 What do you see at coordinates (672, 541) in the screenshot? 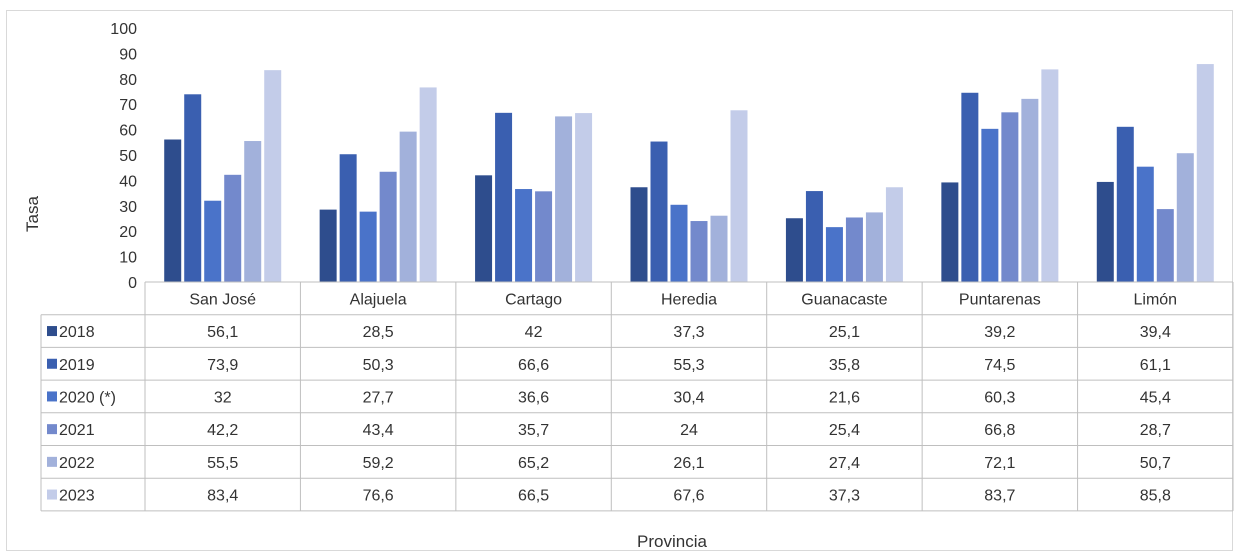
I see `x-axis-title: Provincia` at bounding box center [672, 541].